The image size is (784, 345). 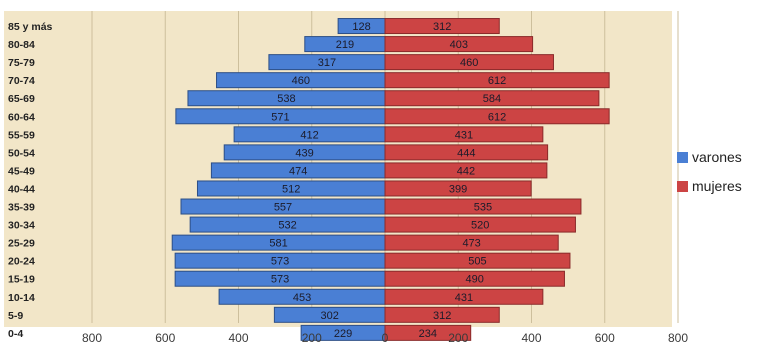 I want to click on category-label: 85 y más, so click(x=30, y=27).